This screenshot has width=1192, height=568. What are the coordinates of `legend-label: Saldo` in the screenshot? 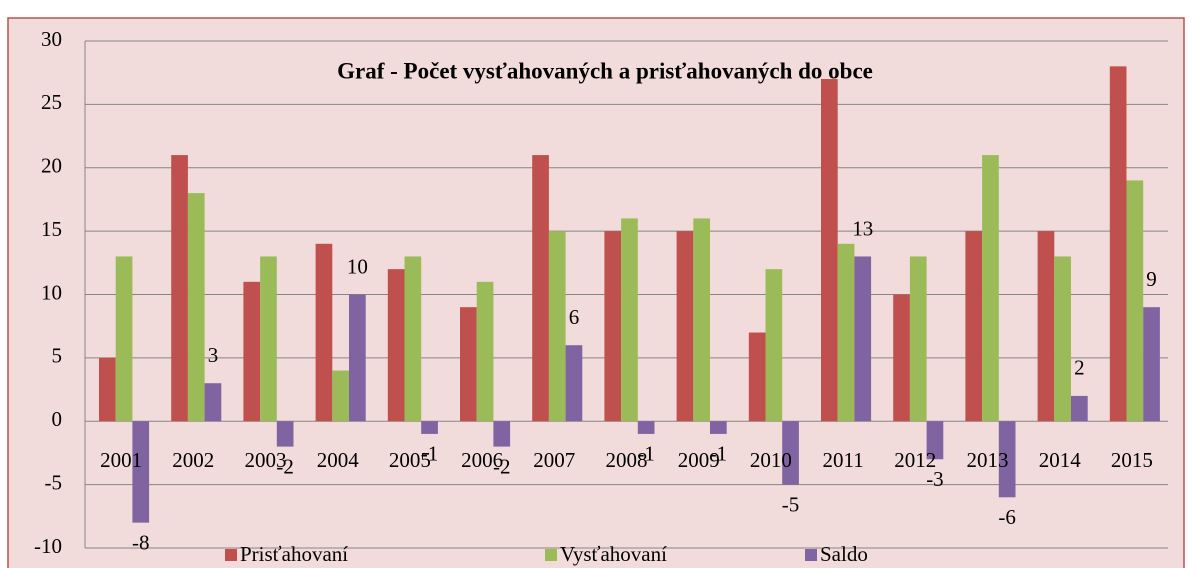 It's located at (844, 554).